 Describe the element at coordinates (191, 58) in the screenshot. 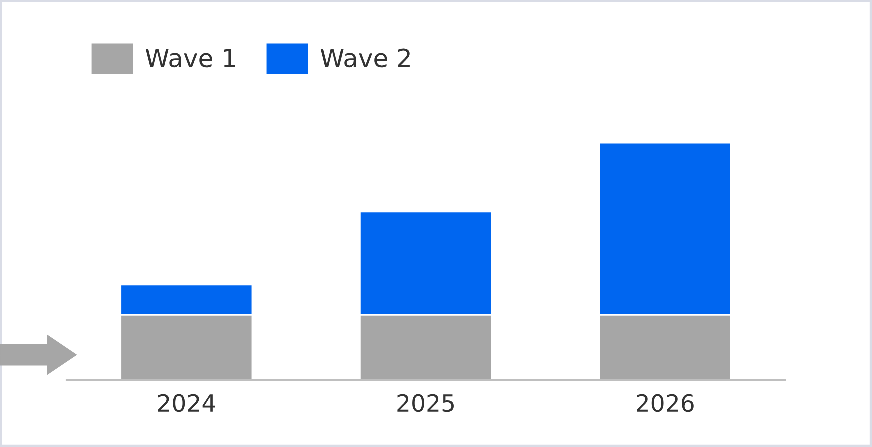

I see `legend-label: Wave 1` at that location.